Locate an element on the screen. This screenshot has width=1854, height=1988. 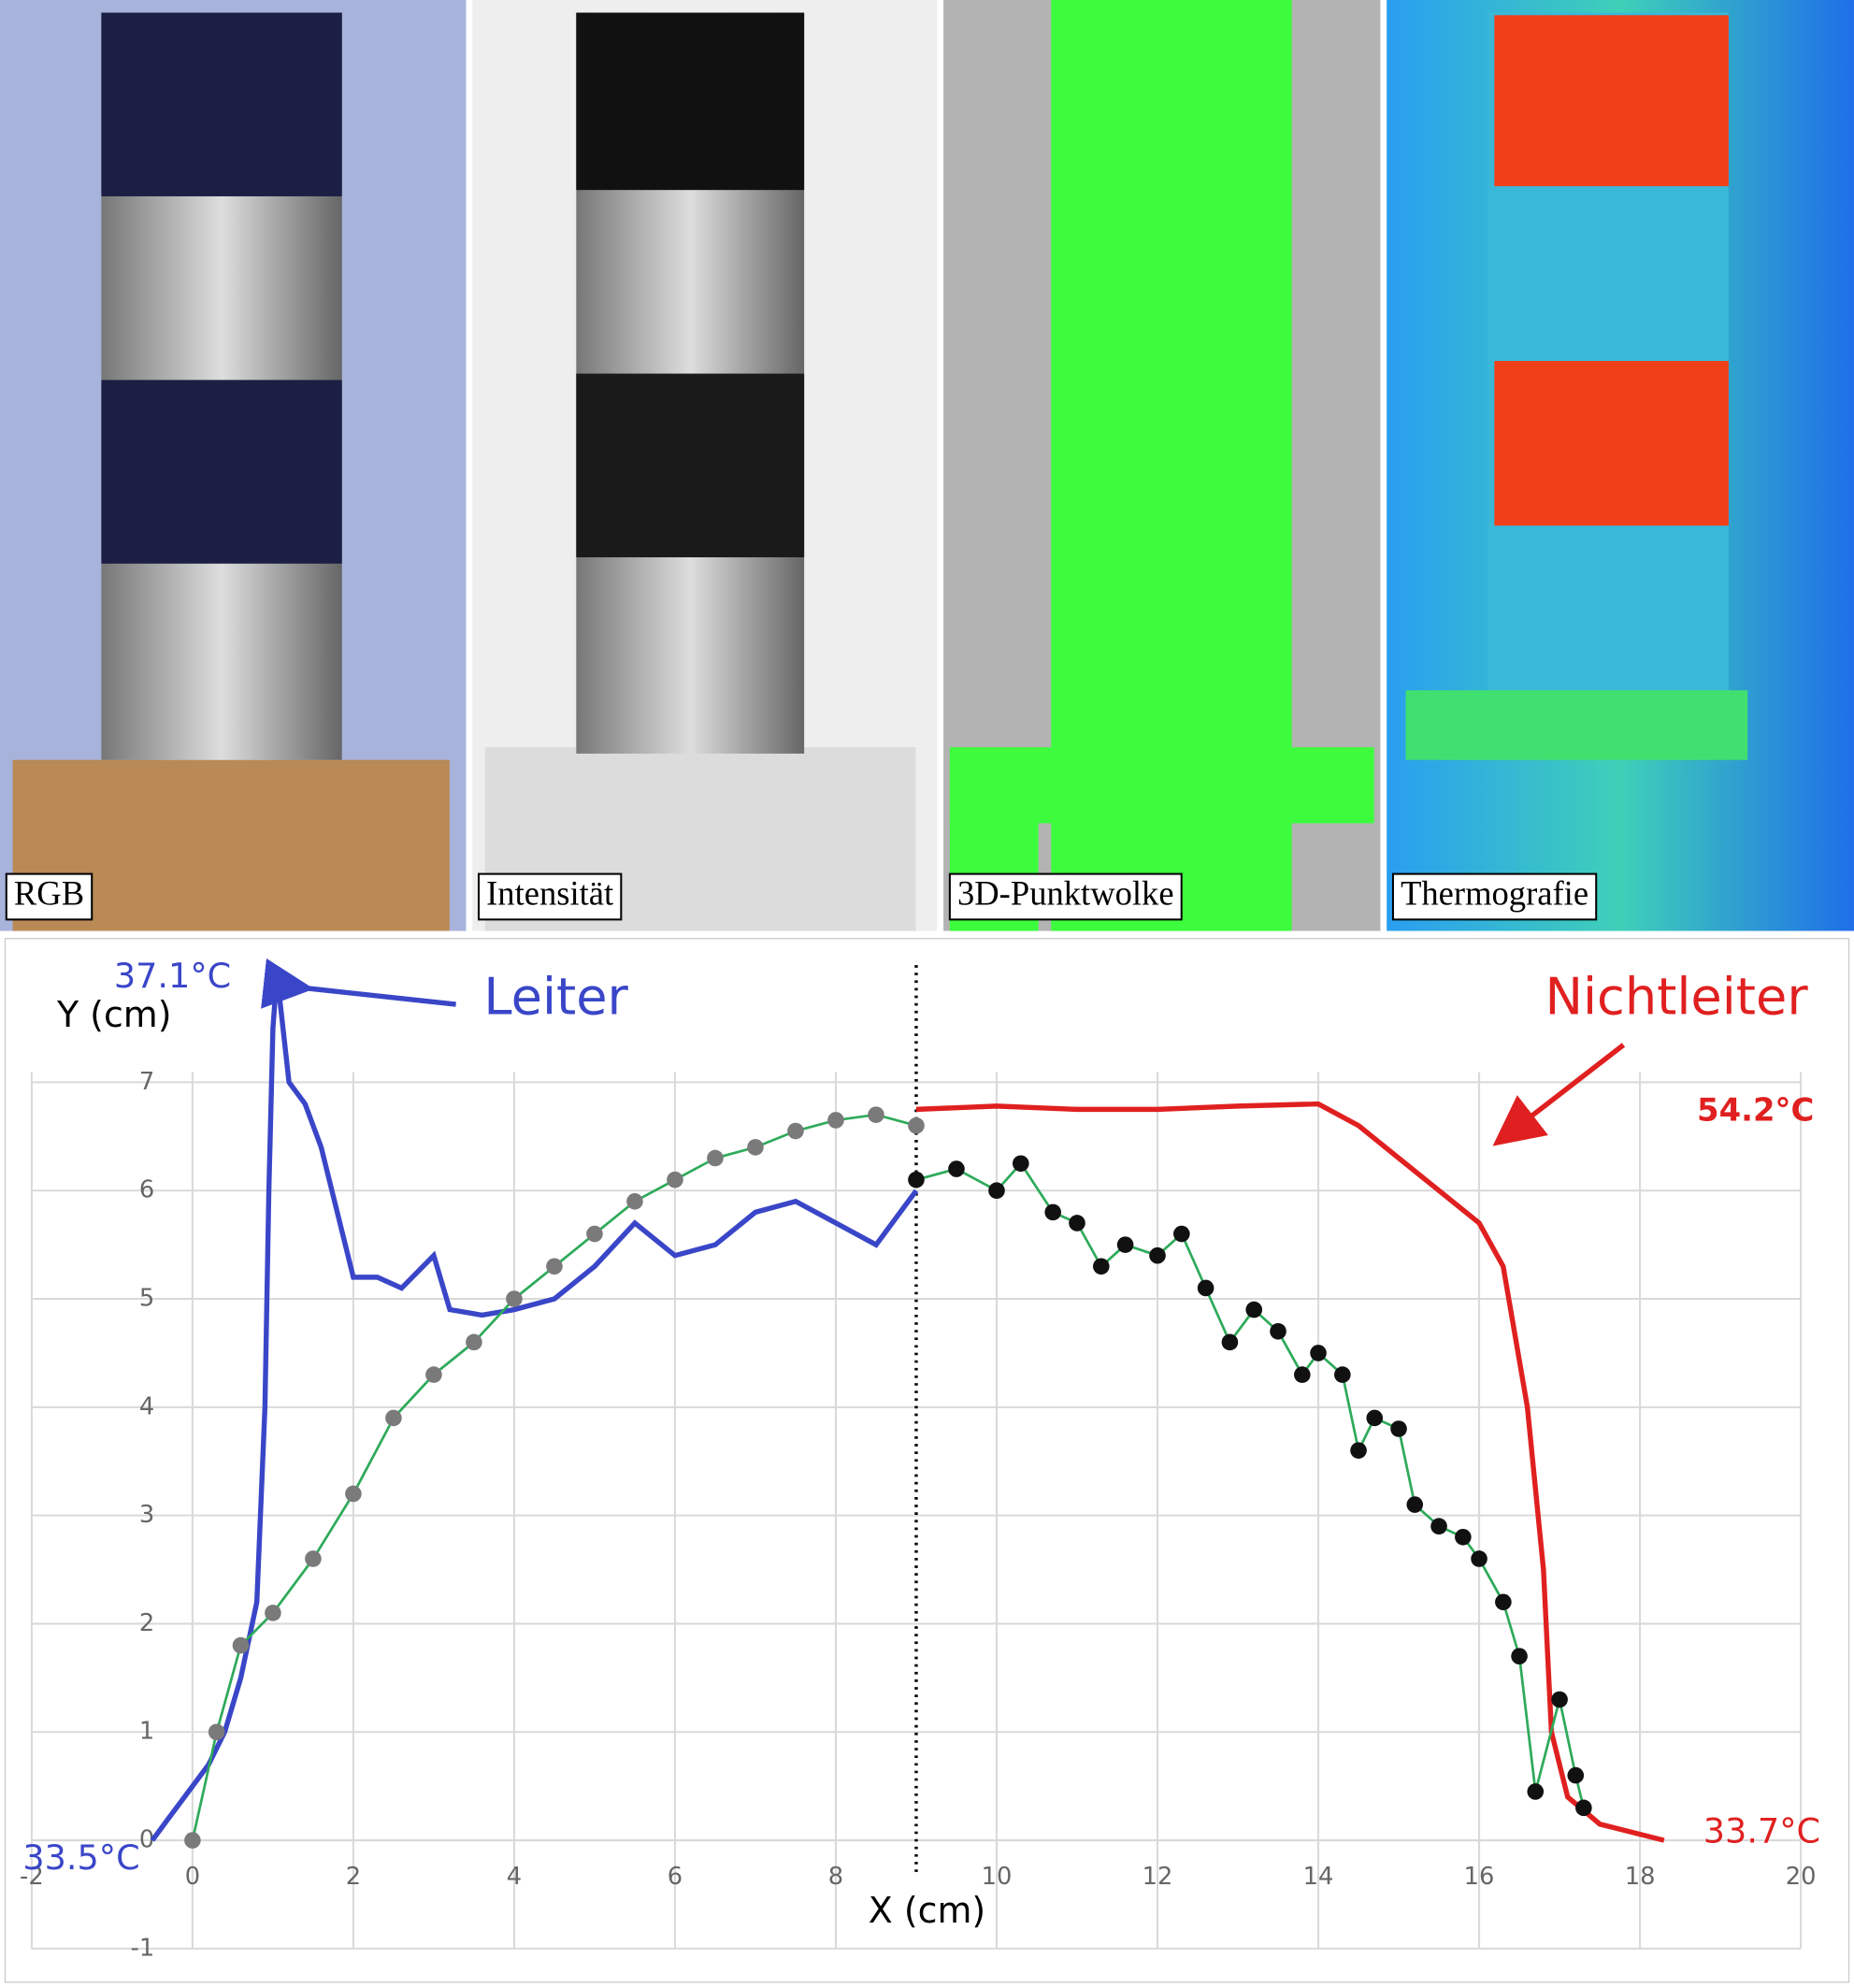
y-tick-label: 7 is located at coordinates (146, 1082).